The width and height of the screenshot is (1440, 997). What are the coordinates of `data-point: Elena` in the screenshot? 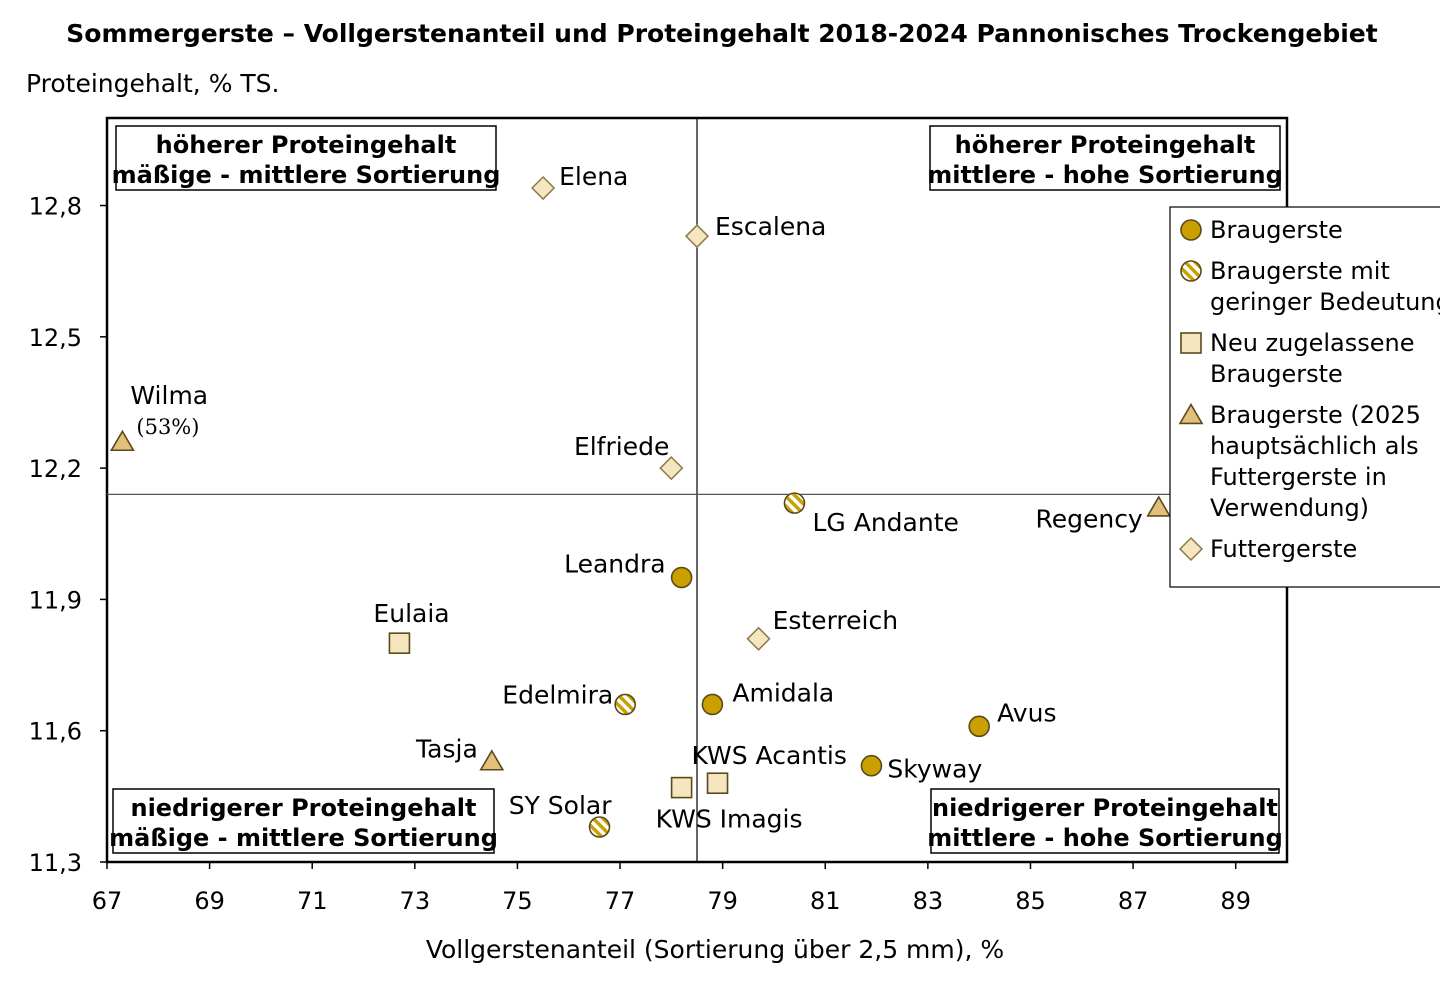 It's located at (579, 181).